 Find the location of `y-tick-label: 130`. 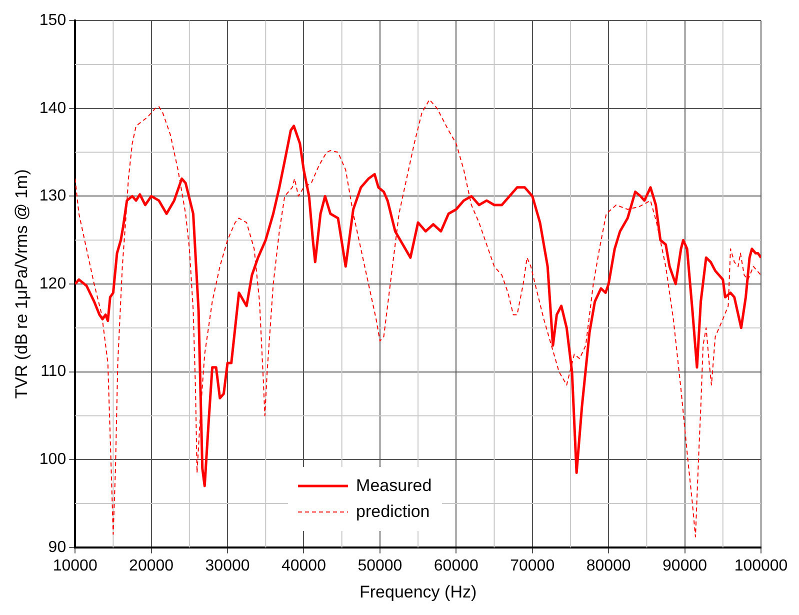

y-tick-label: 130 is located at coordinates (52, 196).